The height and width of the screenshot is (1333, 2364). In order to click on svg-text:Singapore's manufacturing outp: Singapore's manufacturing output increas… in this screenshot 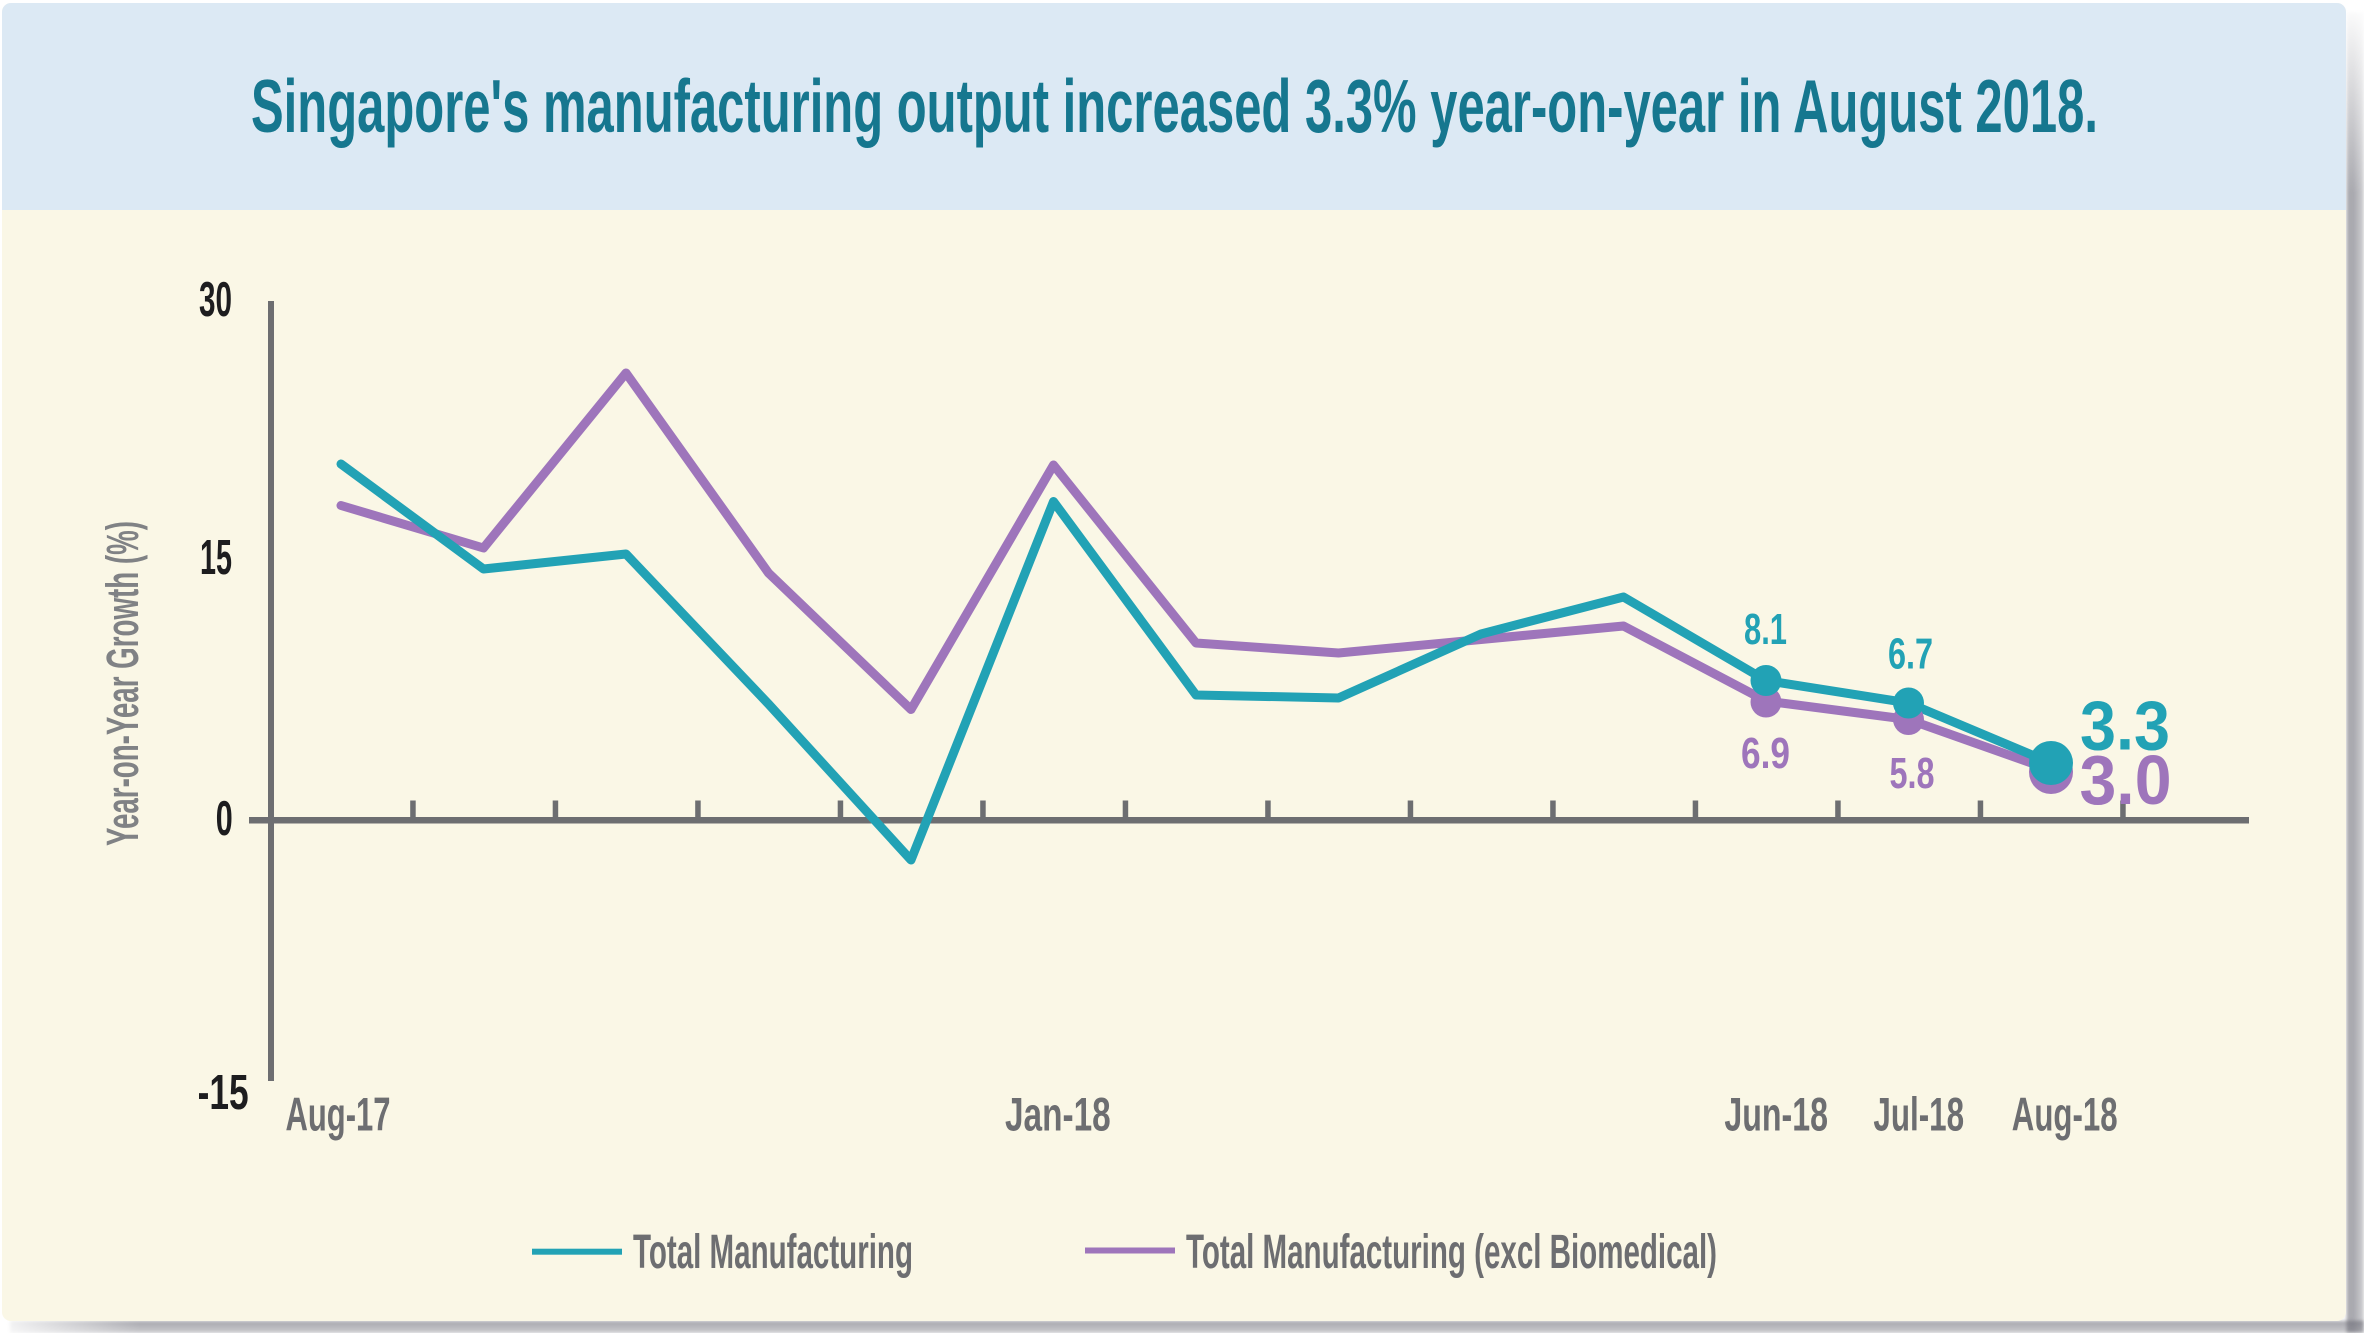, I will do `click(1174, 106)`.